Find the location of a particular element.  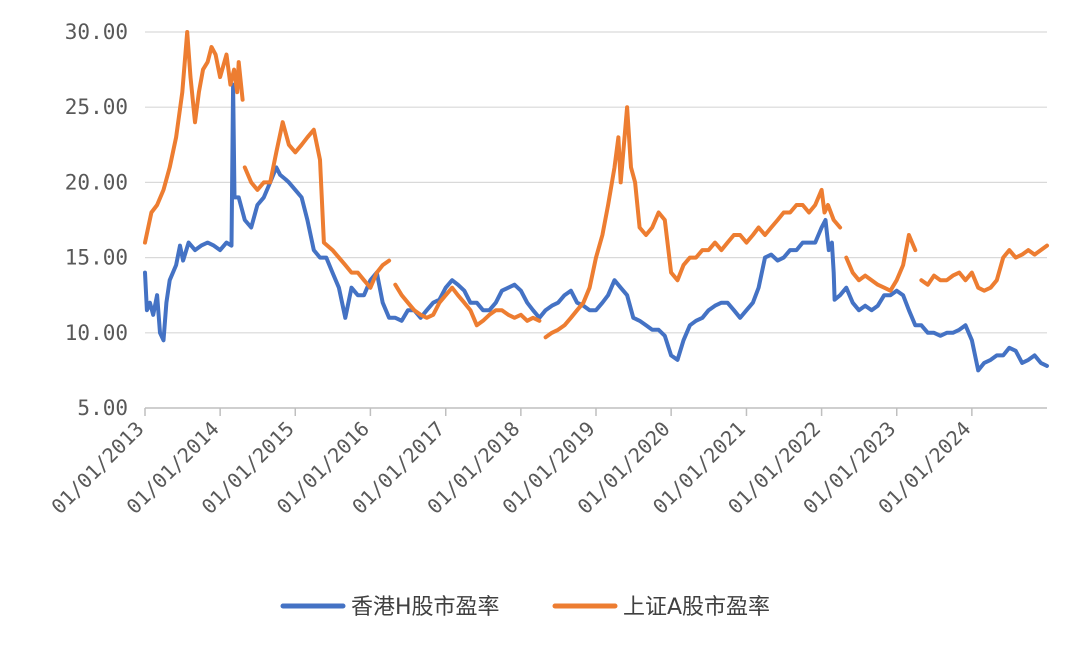

y-tick-label: 25.00 is located at coordinates (96, 107).